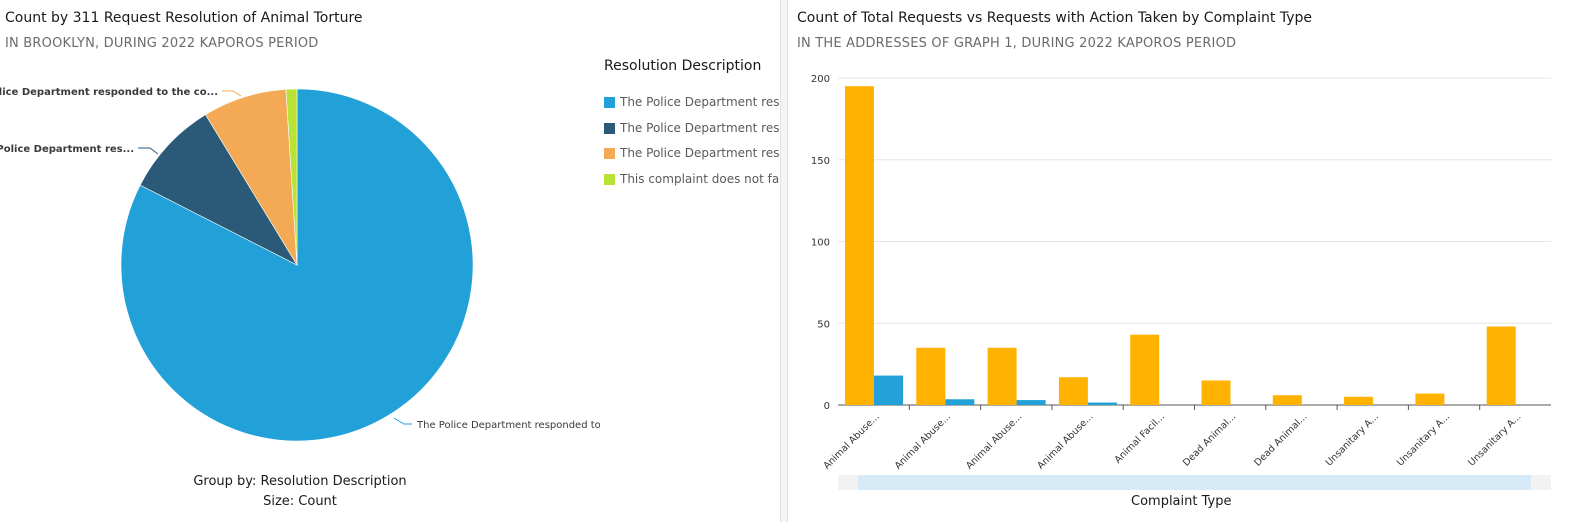 This screenshot has height=522, width=1590. I want to click on pie-slice-label: The Police Department responded to, so click(508, 425).